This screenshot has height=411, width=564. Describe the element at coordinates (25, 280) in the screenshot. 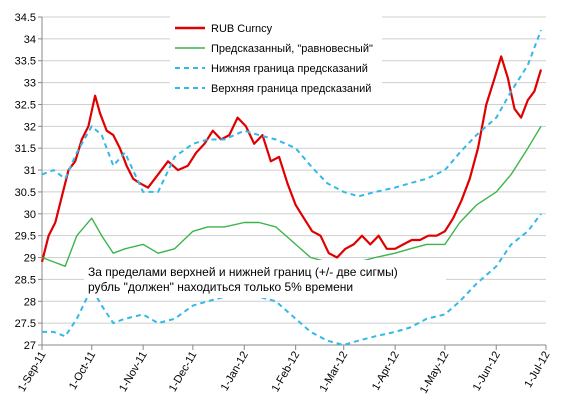

I see `y-tick-label: 28.5` at that location.